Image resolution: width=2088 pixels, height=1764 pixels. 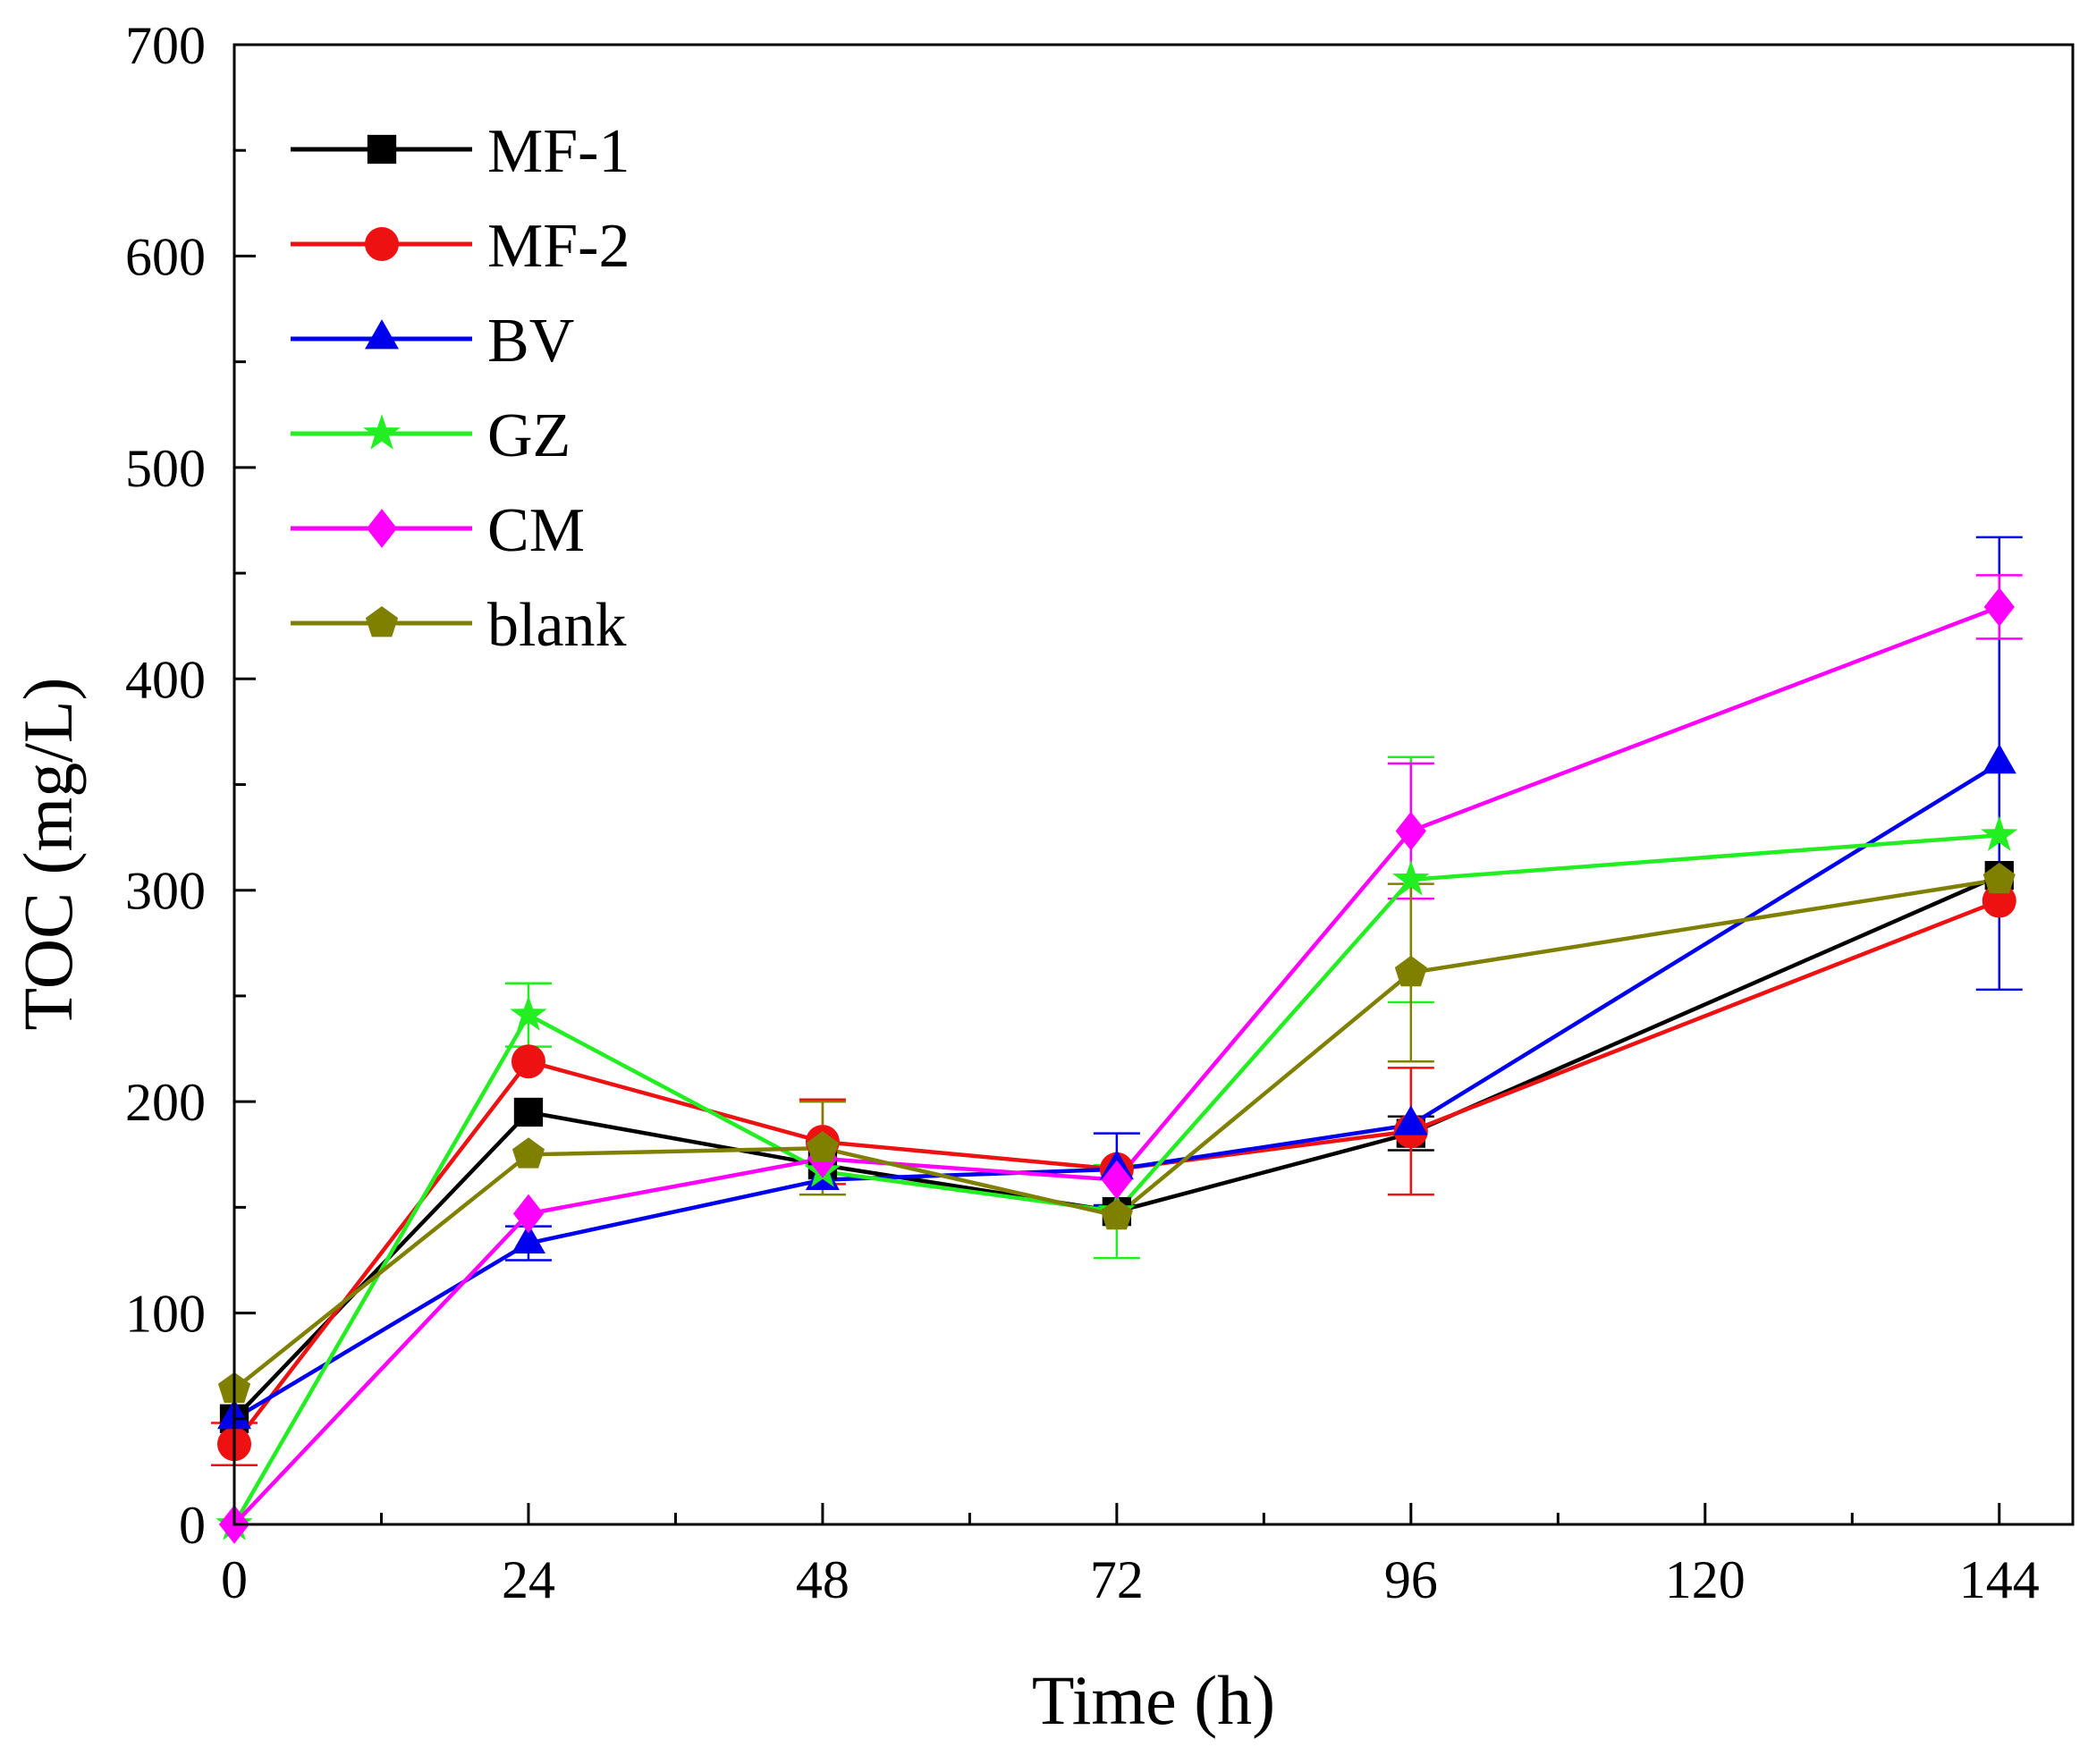 What do you see at coordinates (559, 246) in the screenshot?
I see `legend-label-mf-2: MF-2` at bounding box center [559, 246].